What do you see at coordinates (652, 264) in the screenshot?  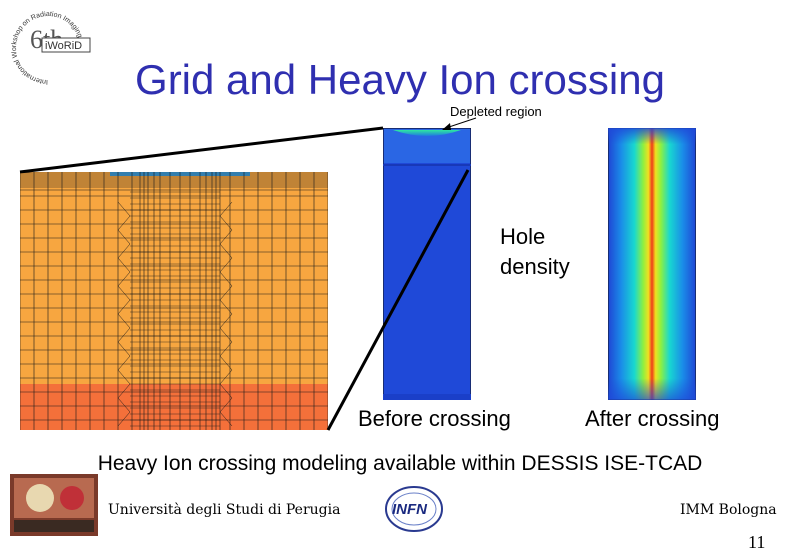 I see `simulation-after-crossing` at bounding box center [652, 264].